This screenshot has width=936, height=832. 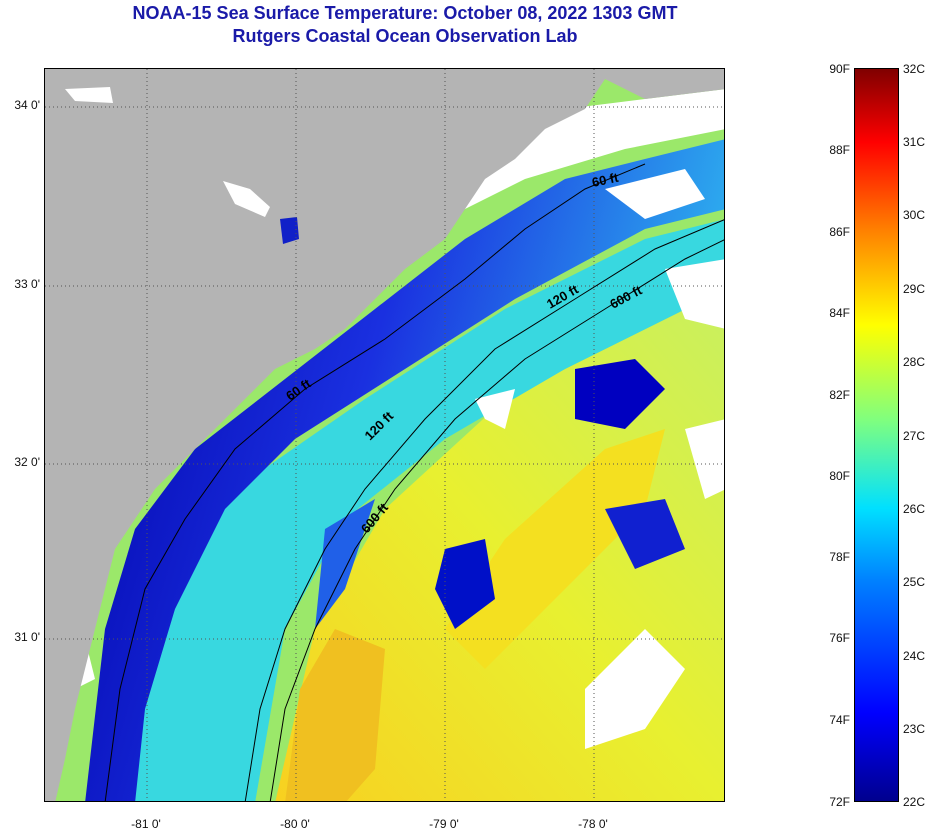 What do you see at coordinates (914, 802) in the screenshot?
I see `colorbar-c-22: 22C` at bounding box center [914, 802].